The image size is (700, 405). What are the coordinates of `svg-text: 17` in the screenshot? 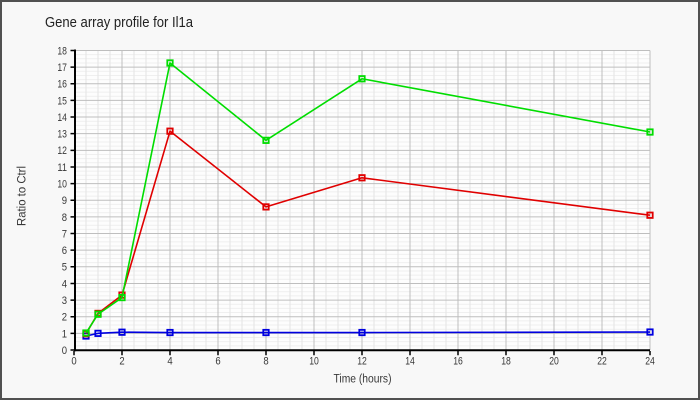 It's located at (62, 68).